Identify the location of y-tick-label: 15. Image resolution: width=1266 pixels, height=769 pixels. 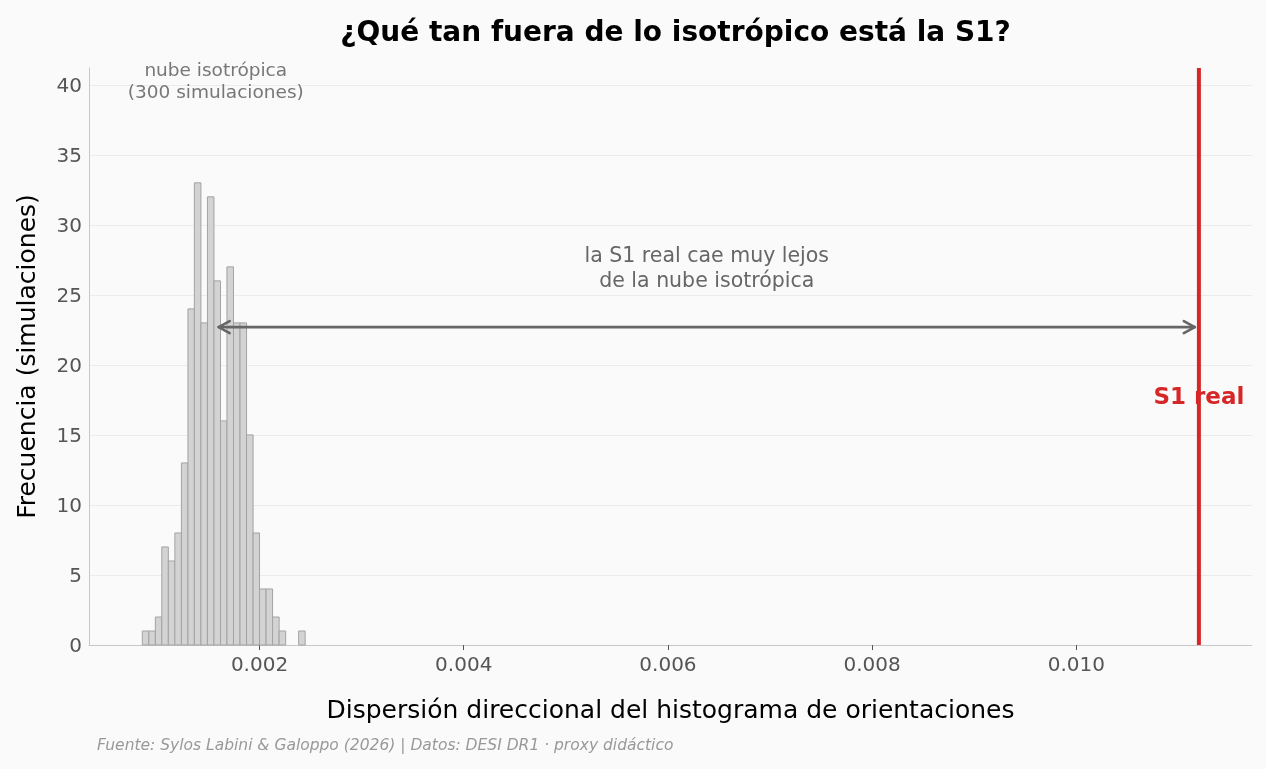
(69, 434).